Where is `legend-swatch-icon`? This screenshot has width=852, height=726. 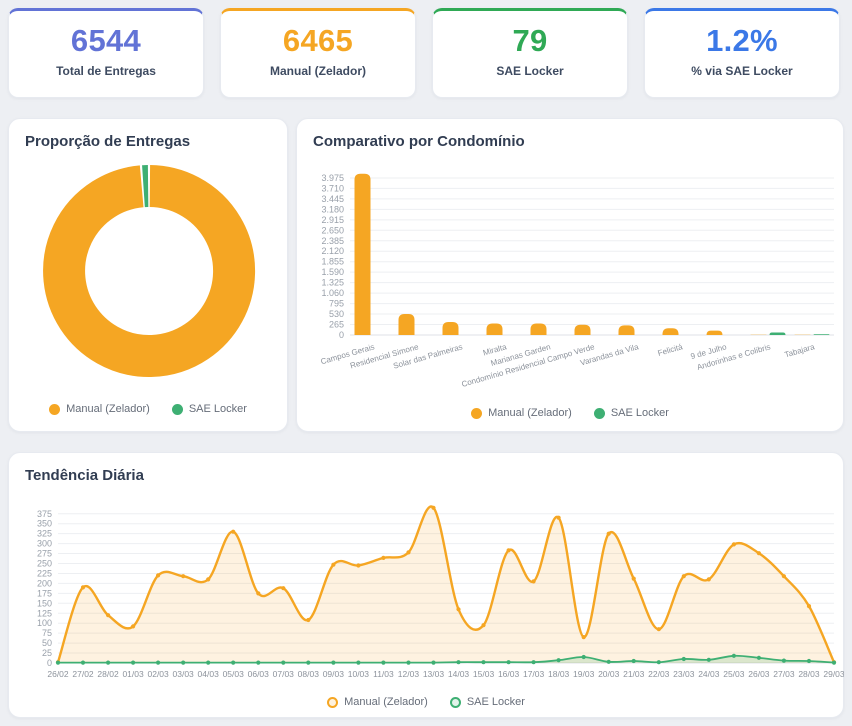 legend-swatch-icon is located at coordinates (455, 702).